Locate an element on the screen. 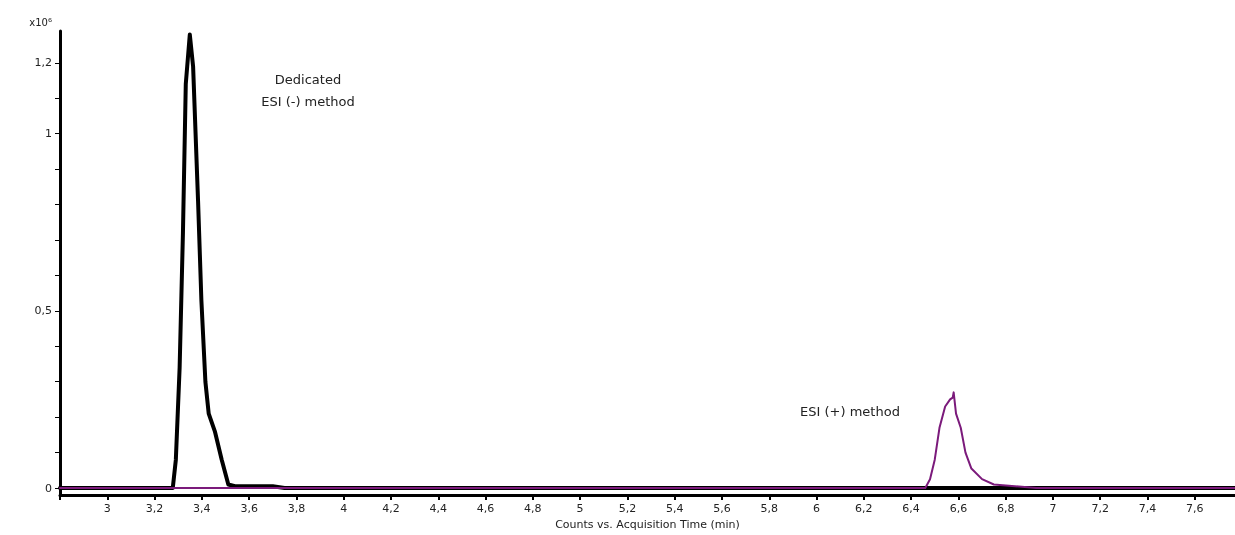  x-tick-label: 5,8 is located at coordinates (769, 509).